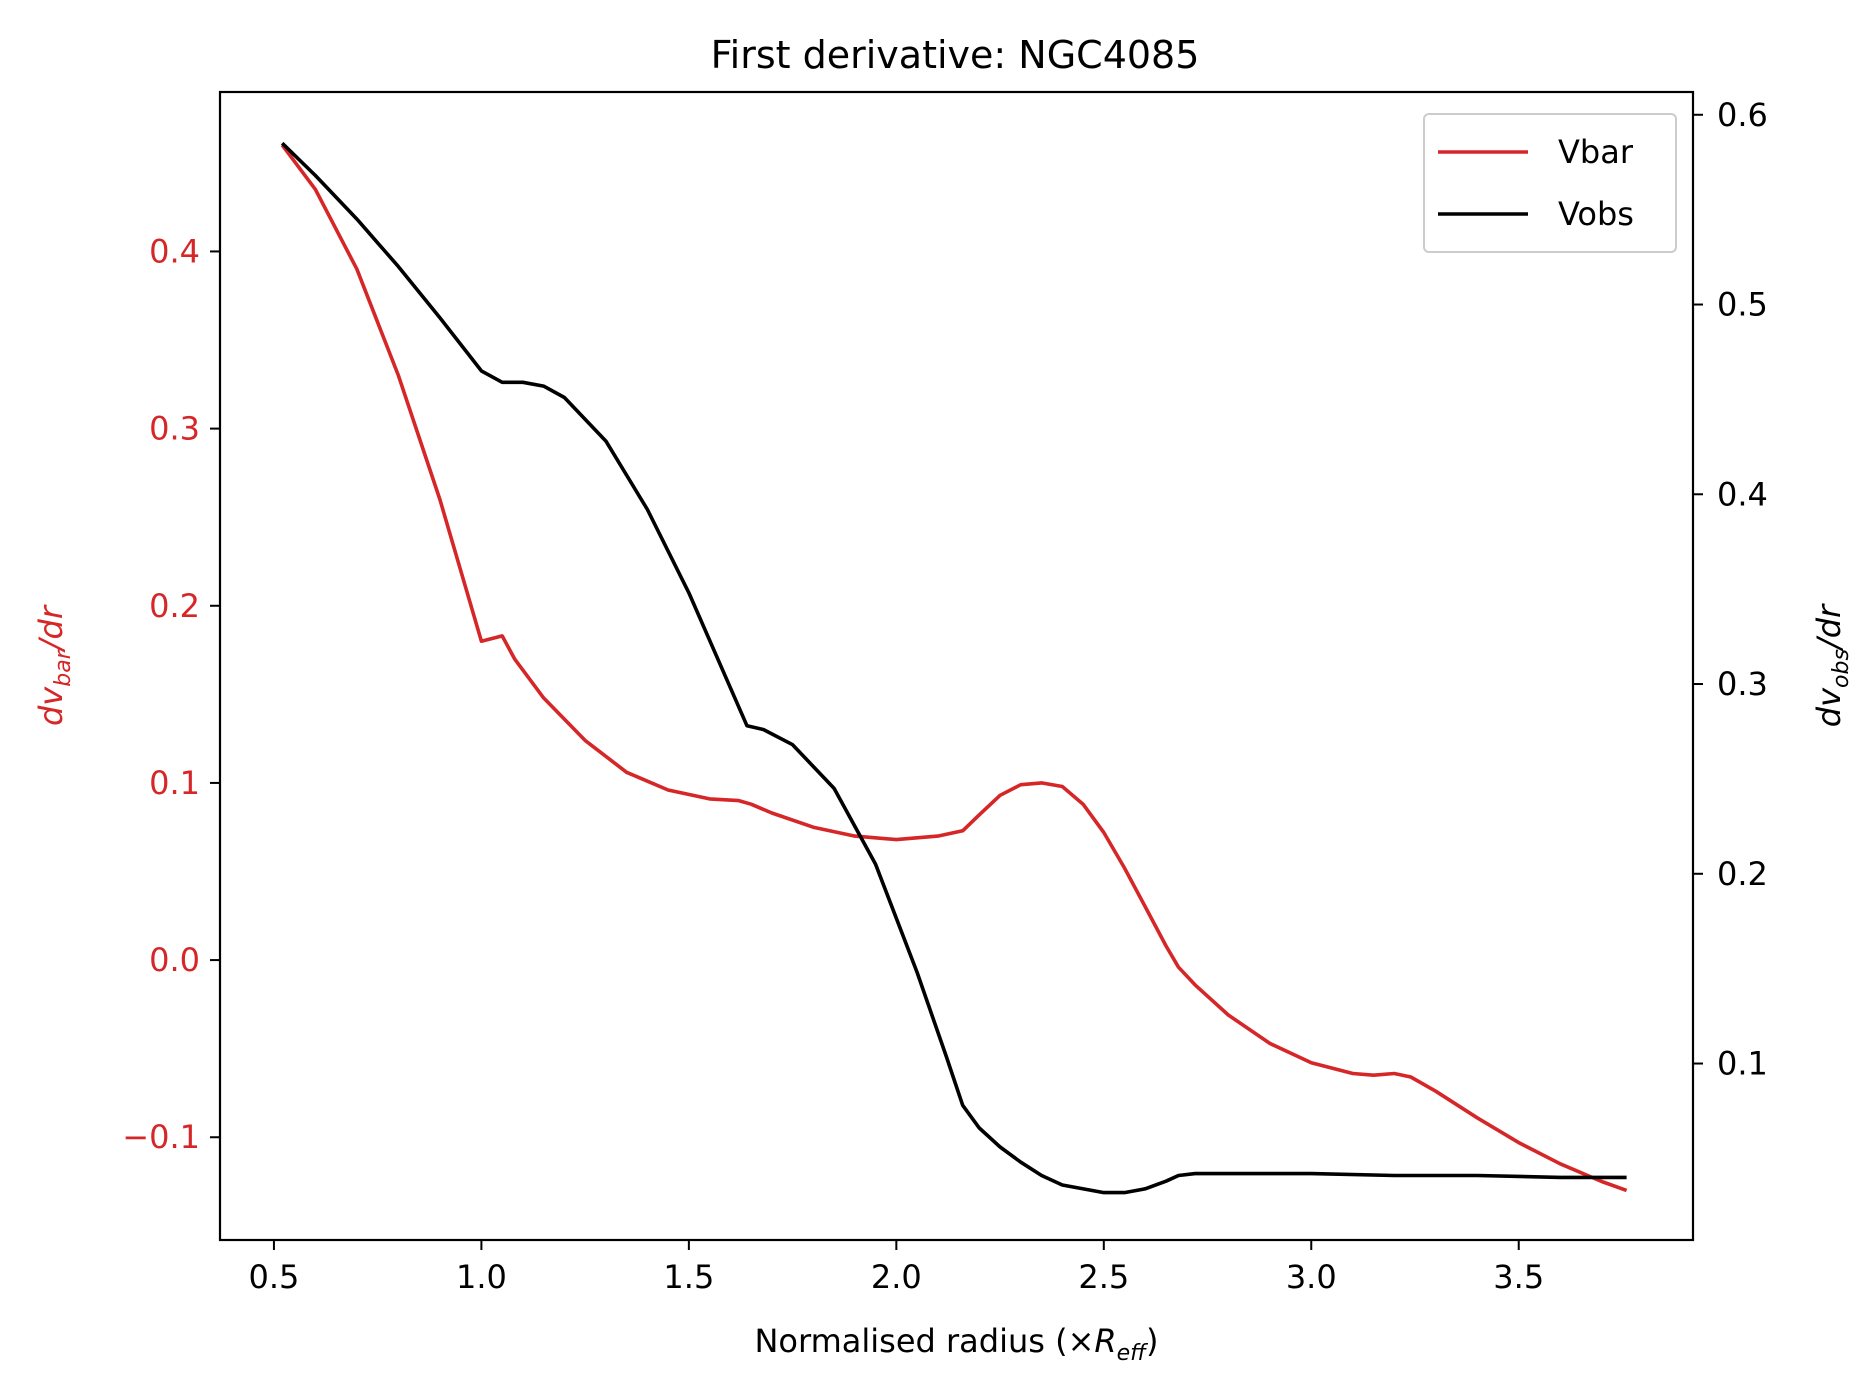 The height and width of the screenshot is (1397, 1872). I want to click on y-left-tick-label: 0.3, so click(174, 429).